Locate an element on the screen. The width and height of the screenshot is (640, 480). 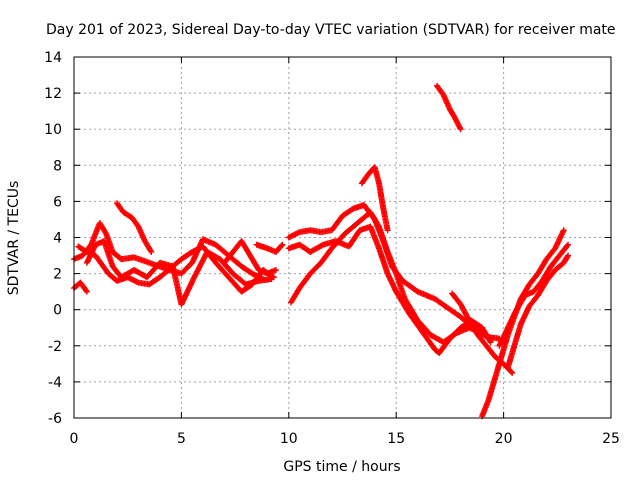
y-tick-label: 12 is located at coordinates (53, 94).